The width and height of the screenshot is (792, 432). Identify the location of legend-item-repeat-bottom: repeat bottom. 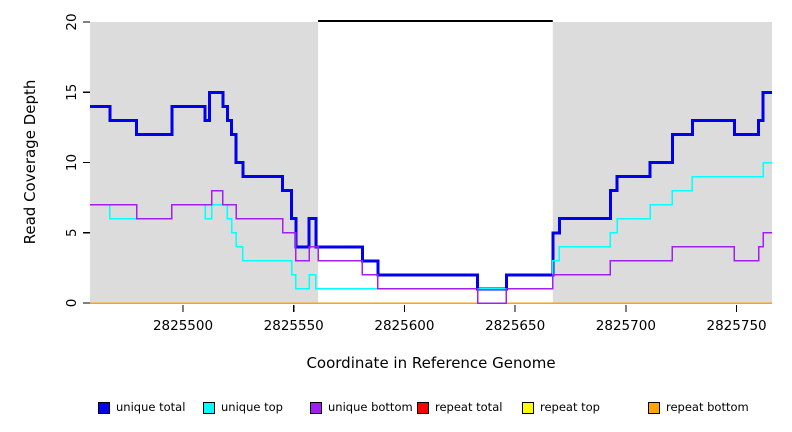
(698, 407).